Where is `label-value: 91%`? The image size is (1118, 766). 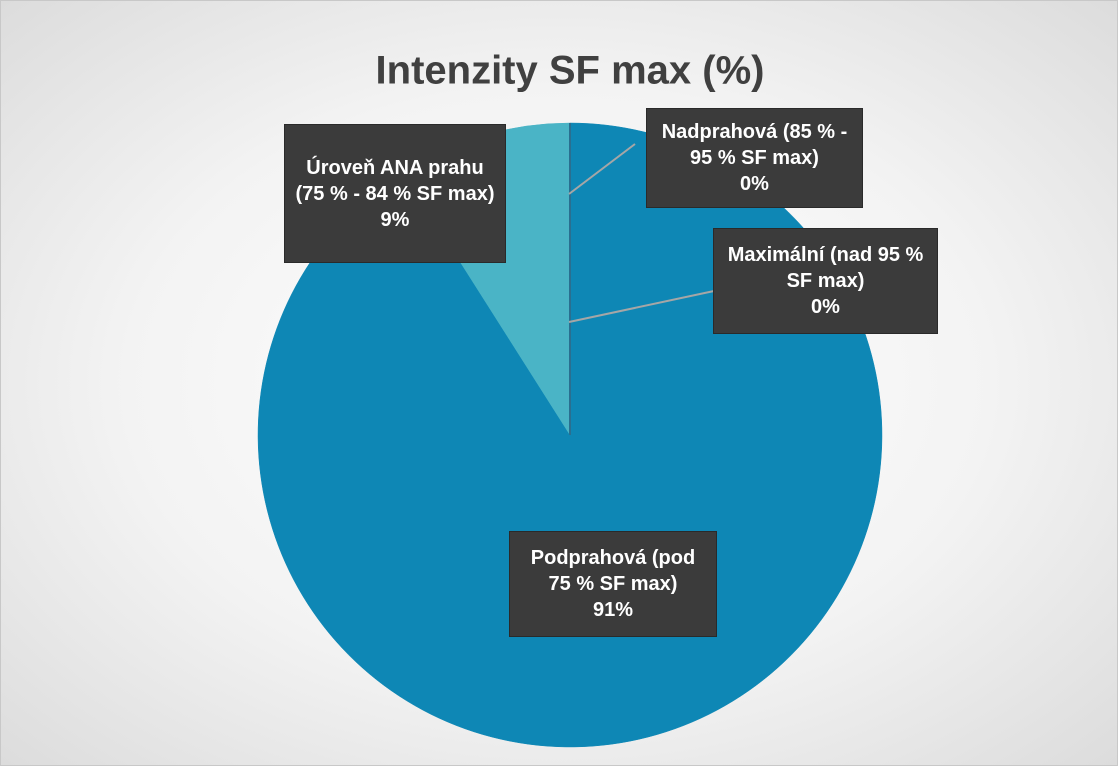 label-value: 91% is located at coordinates (613, 610).